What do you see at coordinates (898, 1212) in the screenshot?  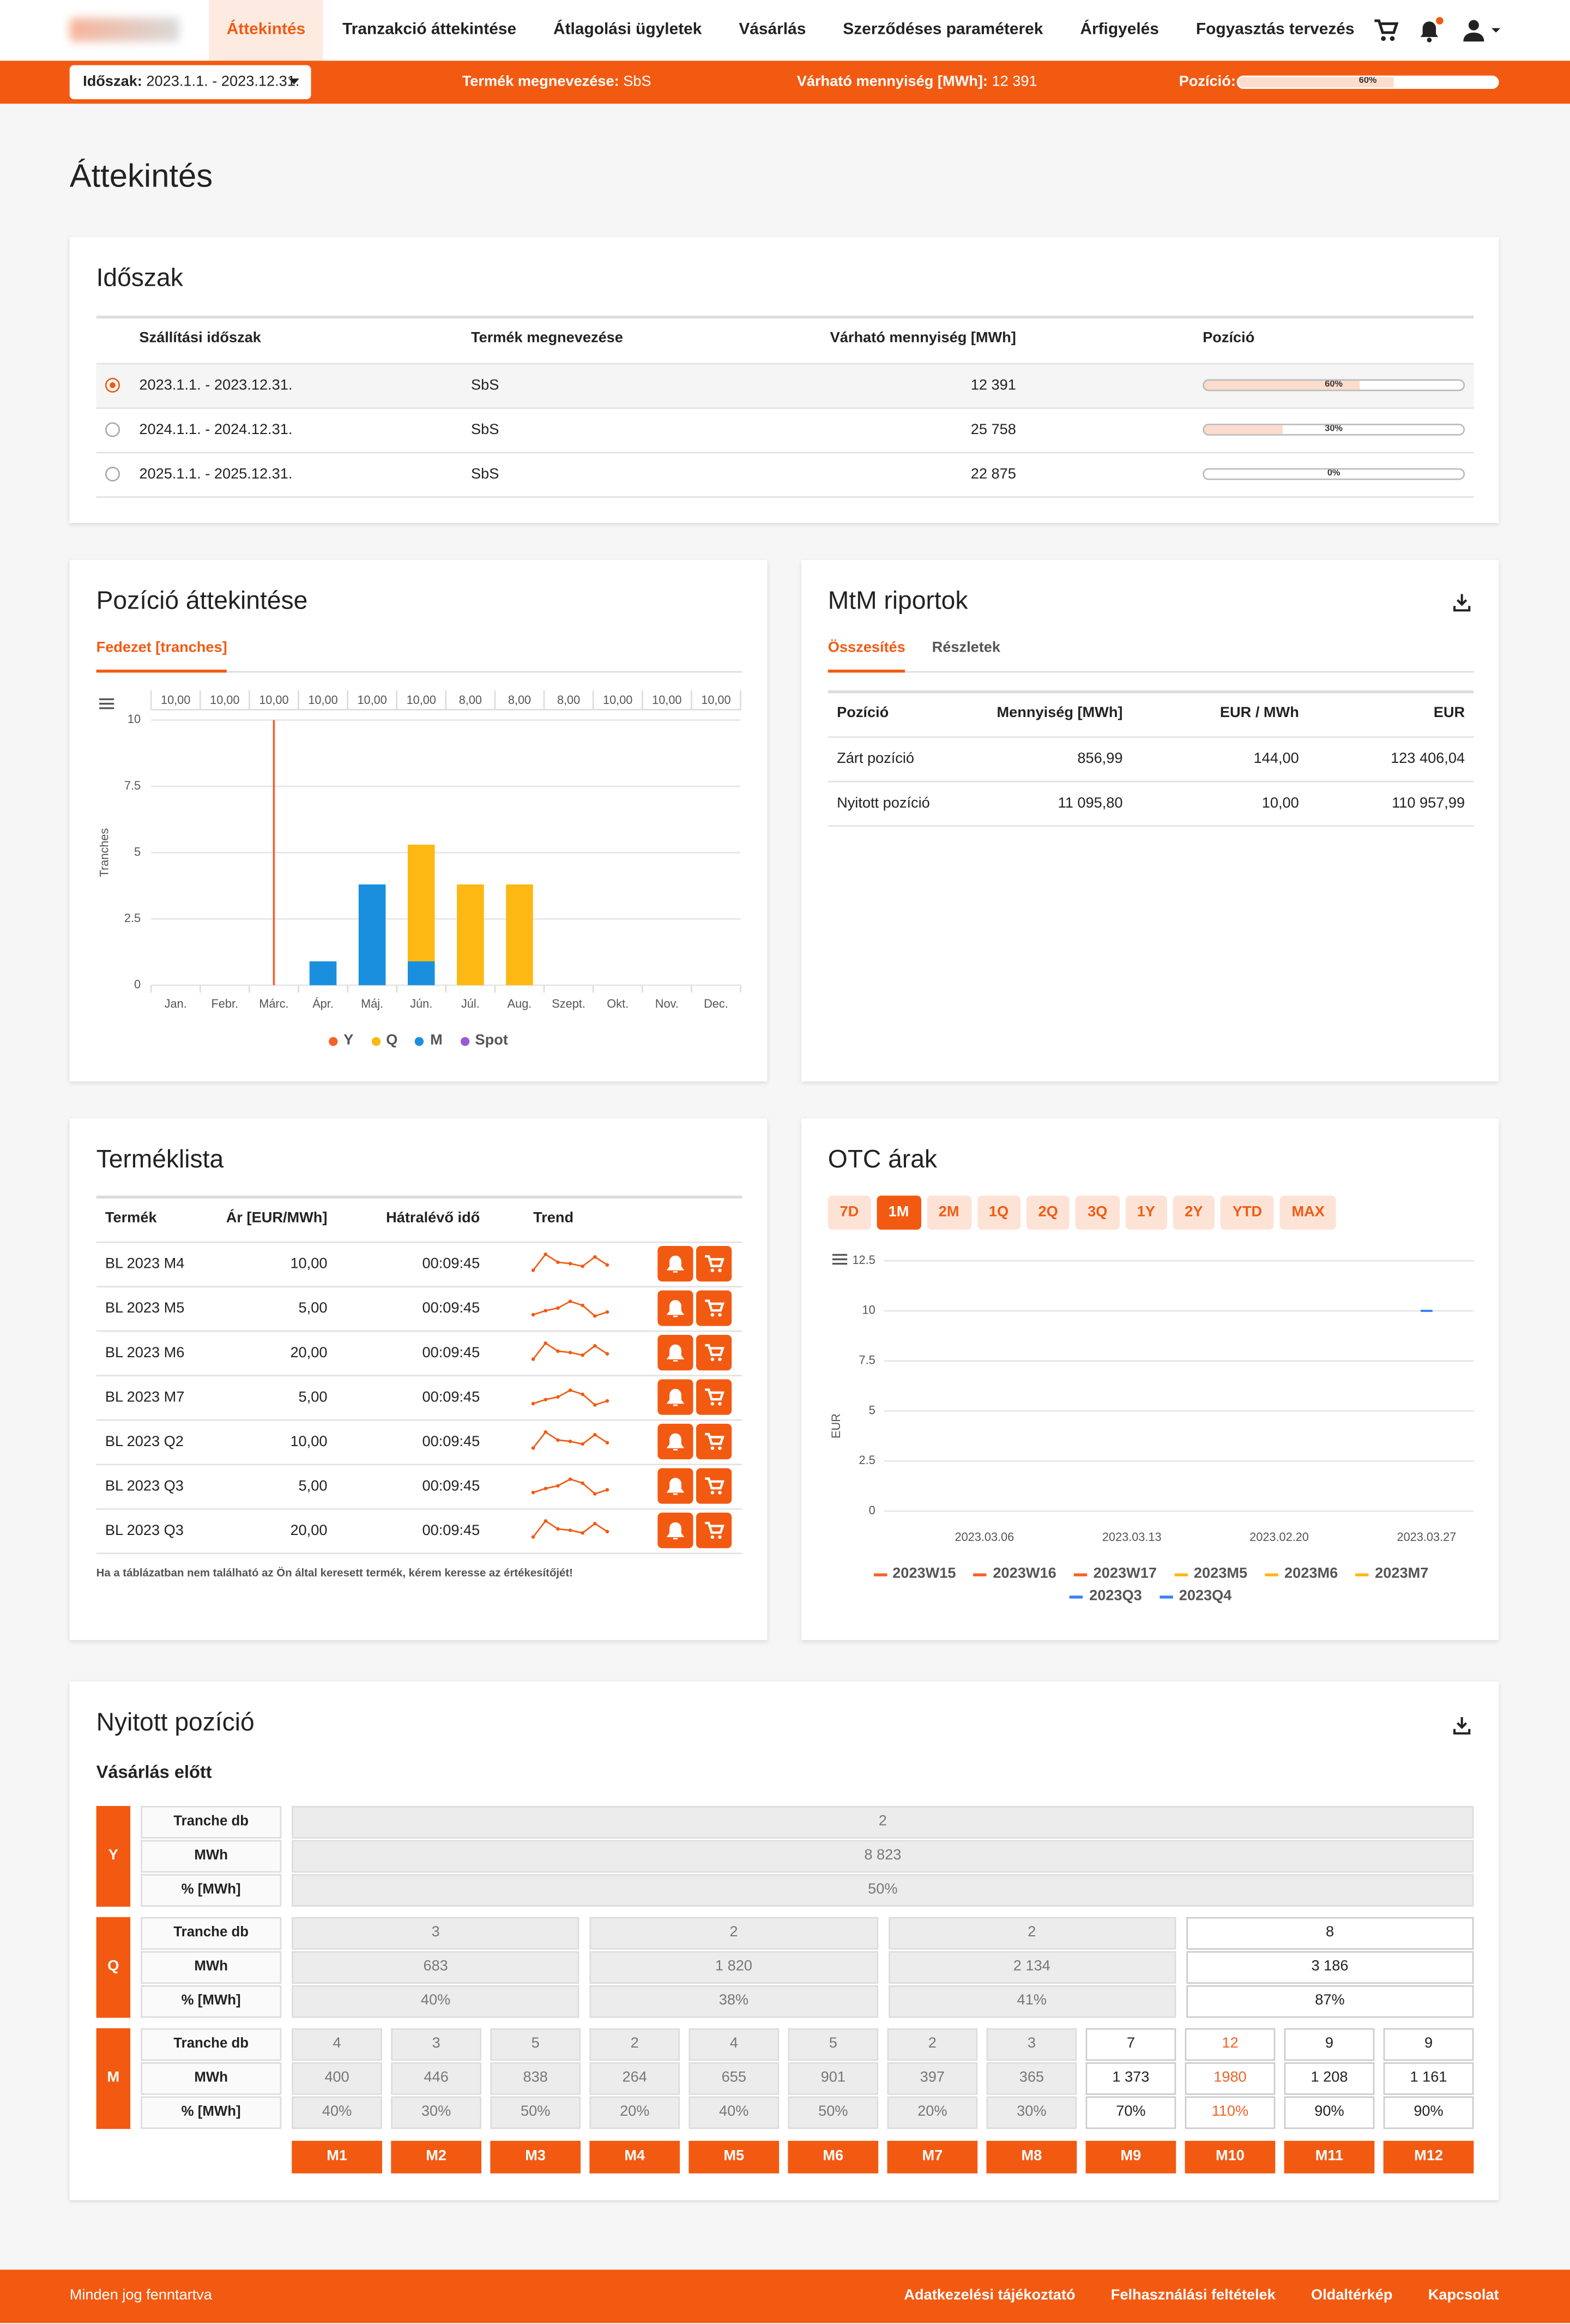 I see `range-button: 1M` at bounding box center [898, 1212].